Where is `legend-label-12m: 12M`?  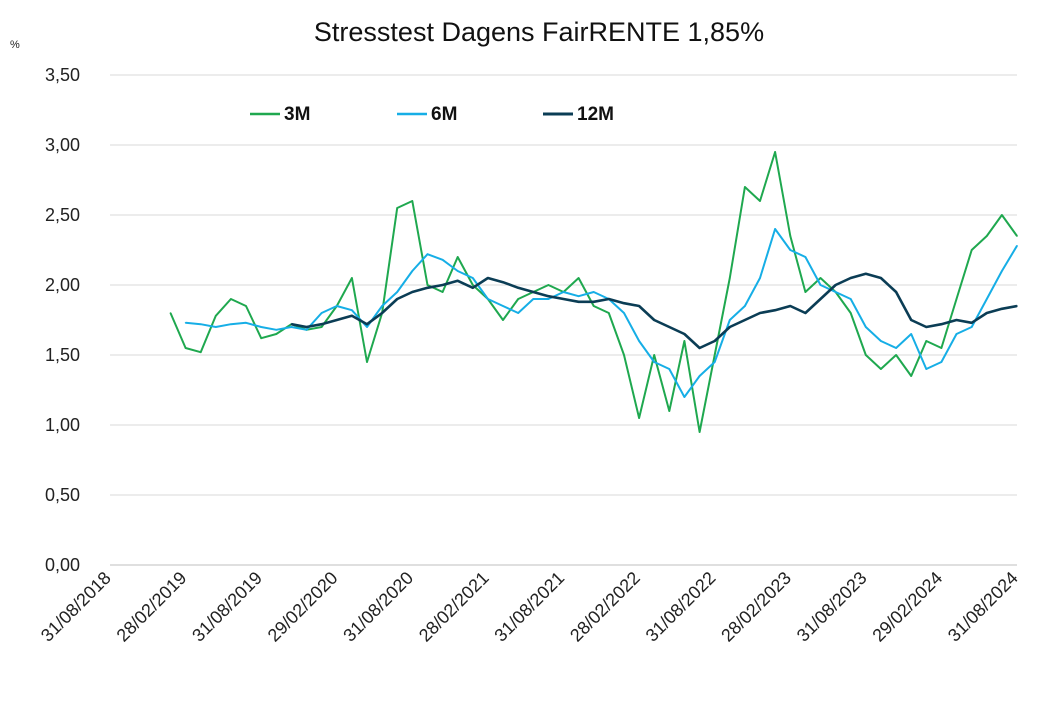
legend-label-12m: 12M is located at coordinates (595, 114).